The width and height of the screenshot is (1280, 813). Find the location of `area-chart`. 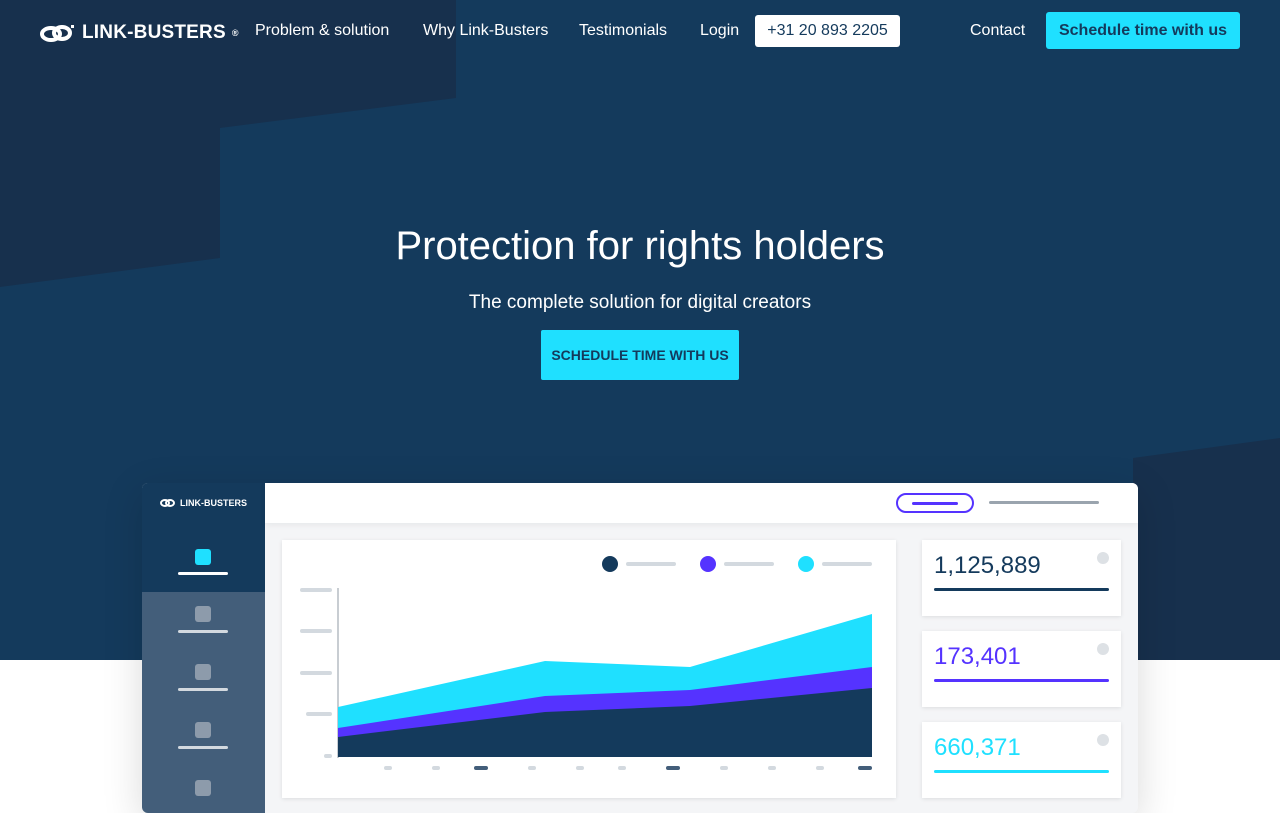

area-chart is located at coordinates (586, 663).